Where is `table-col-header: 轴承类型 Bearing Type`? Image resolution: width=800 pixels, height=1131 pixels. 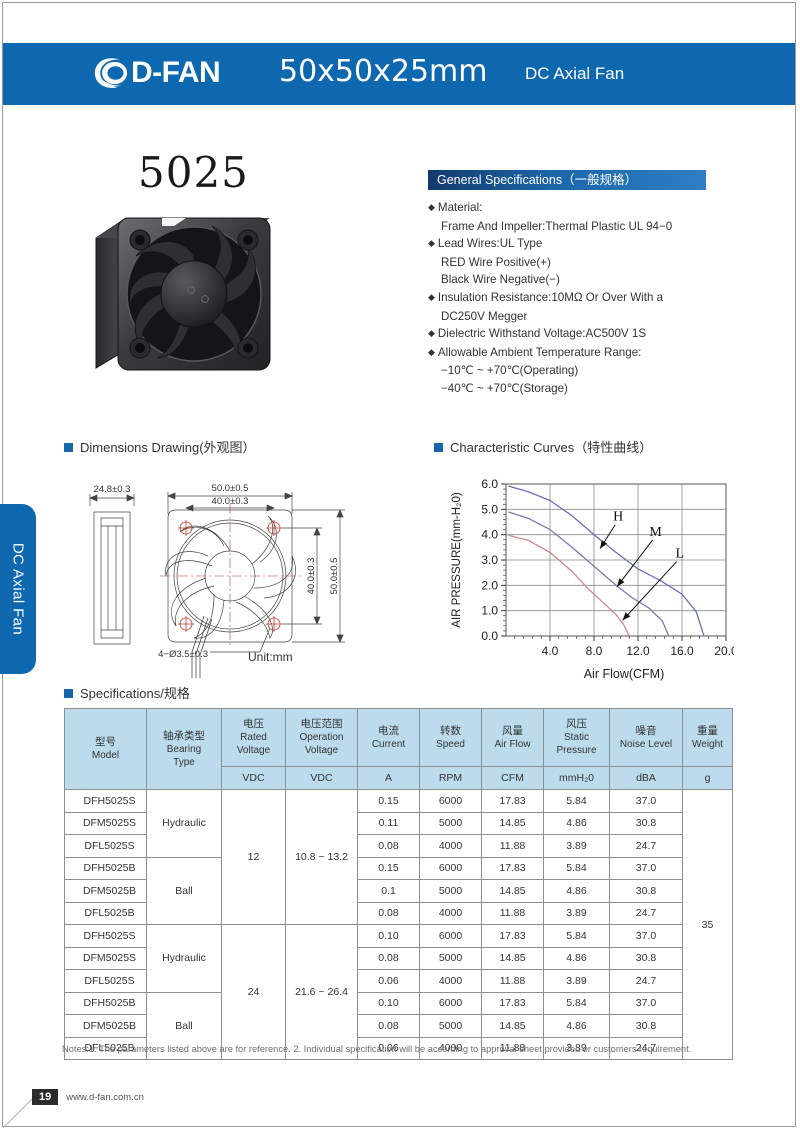 table-col-header: 轴承类型 Bearing Type is located at coordinates (184, 749).